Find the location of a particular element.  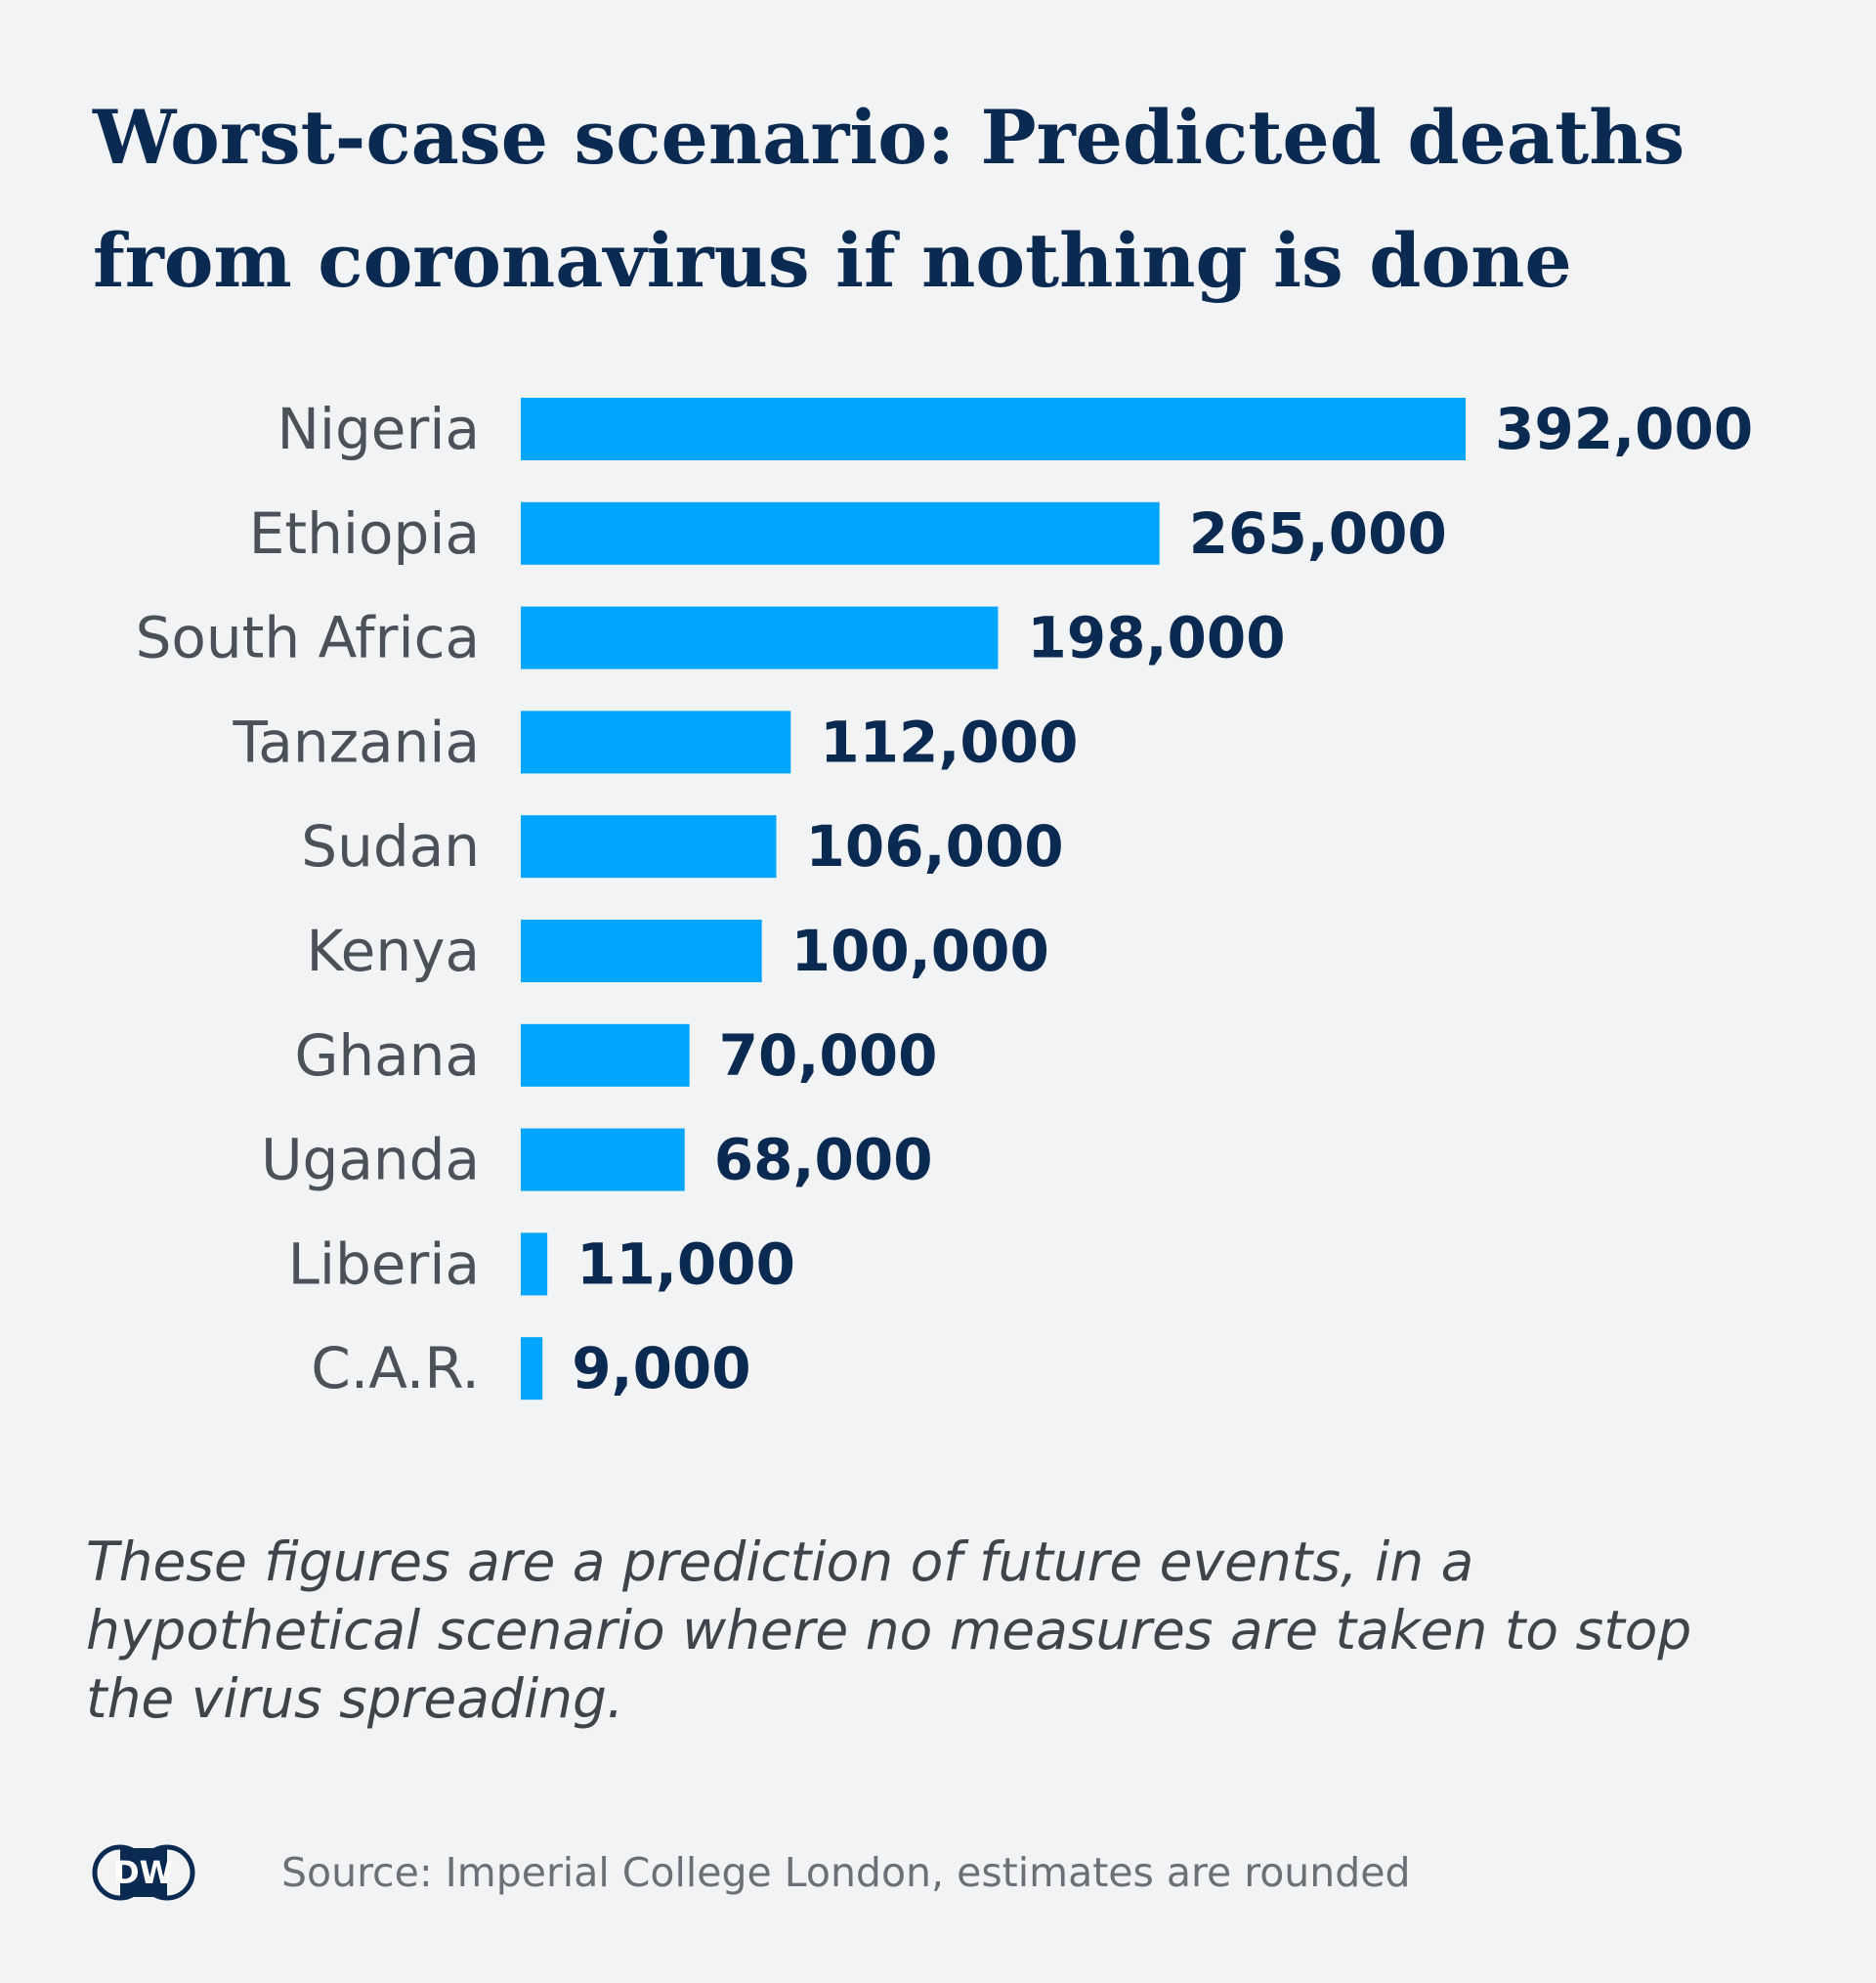

value-label: 100,000 is located at coordinates (920, 951).